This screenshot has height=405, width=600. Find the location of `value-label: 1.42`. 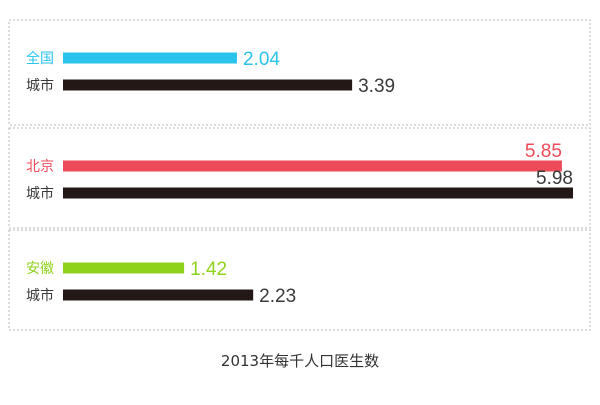

value-label: 1.42 is located at coordinates (208, 269).